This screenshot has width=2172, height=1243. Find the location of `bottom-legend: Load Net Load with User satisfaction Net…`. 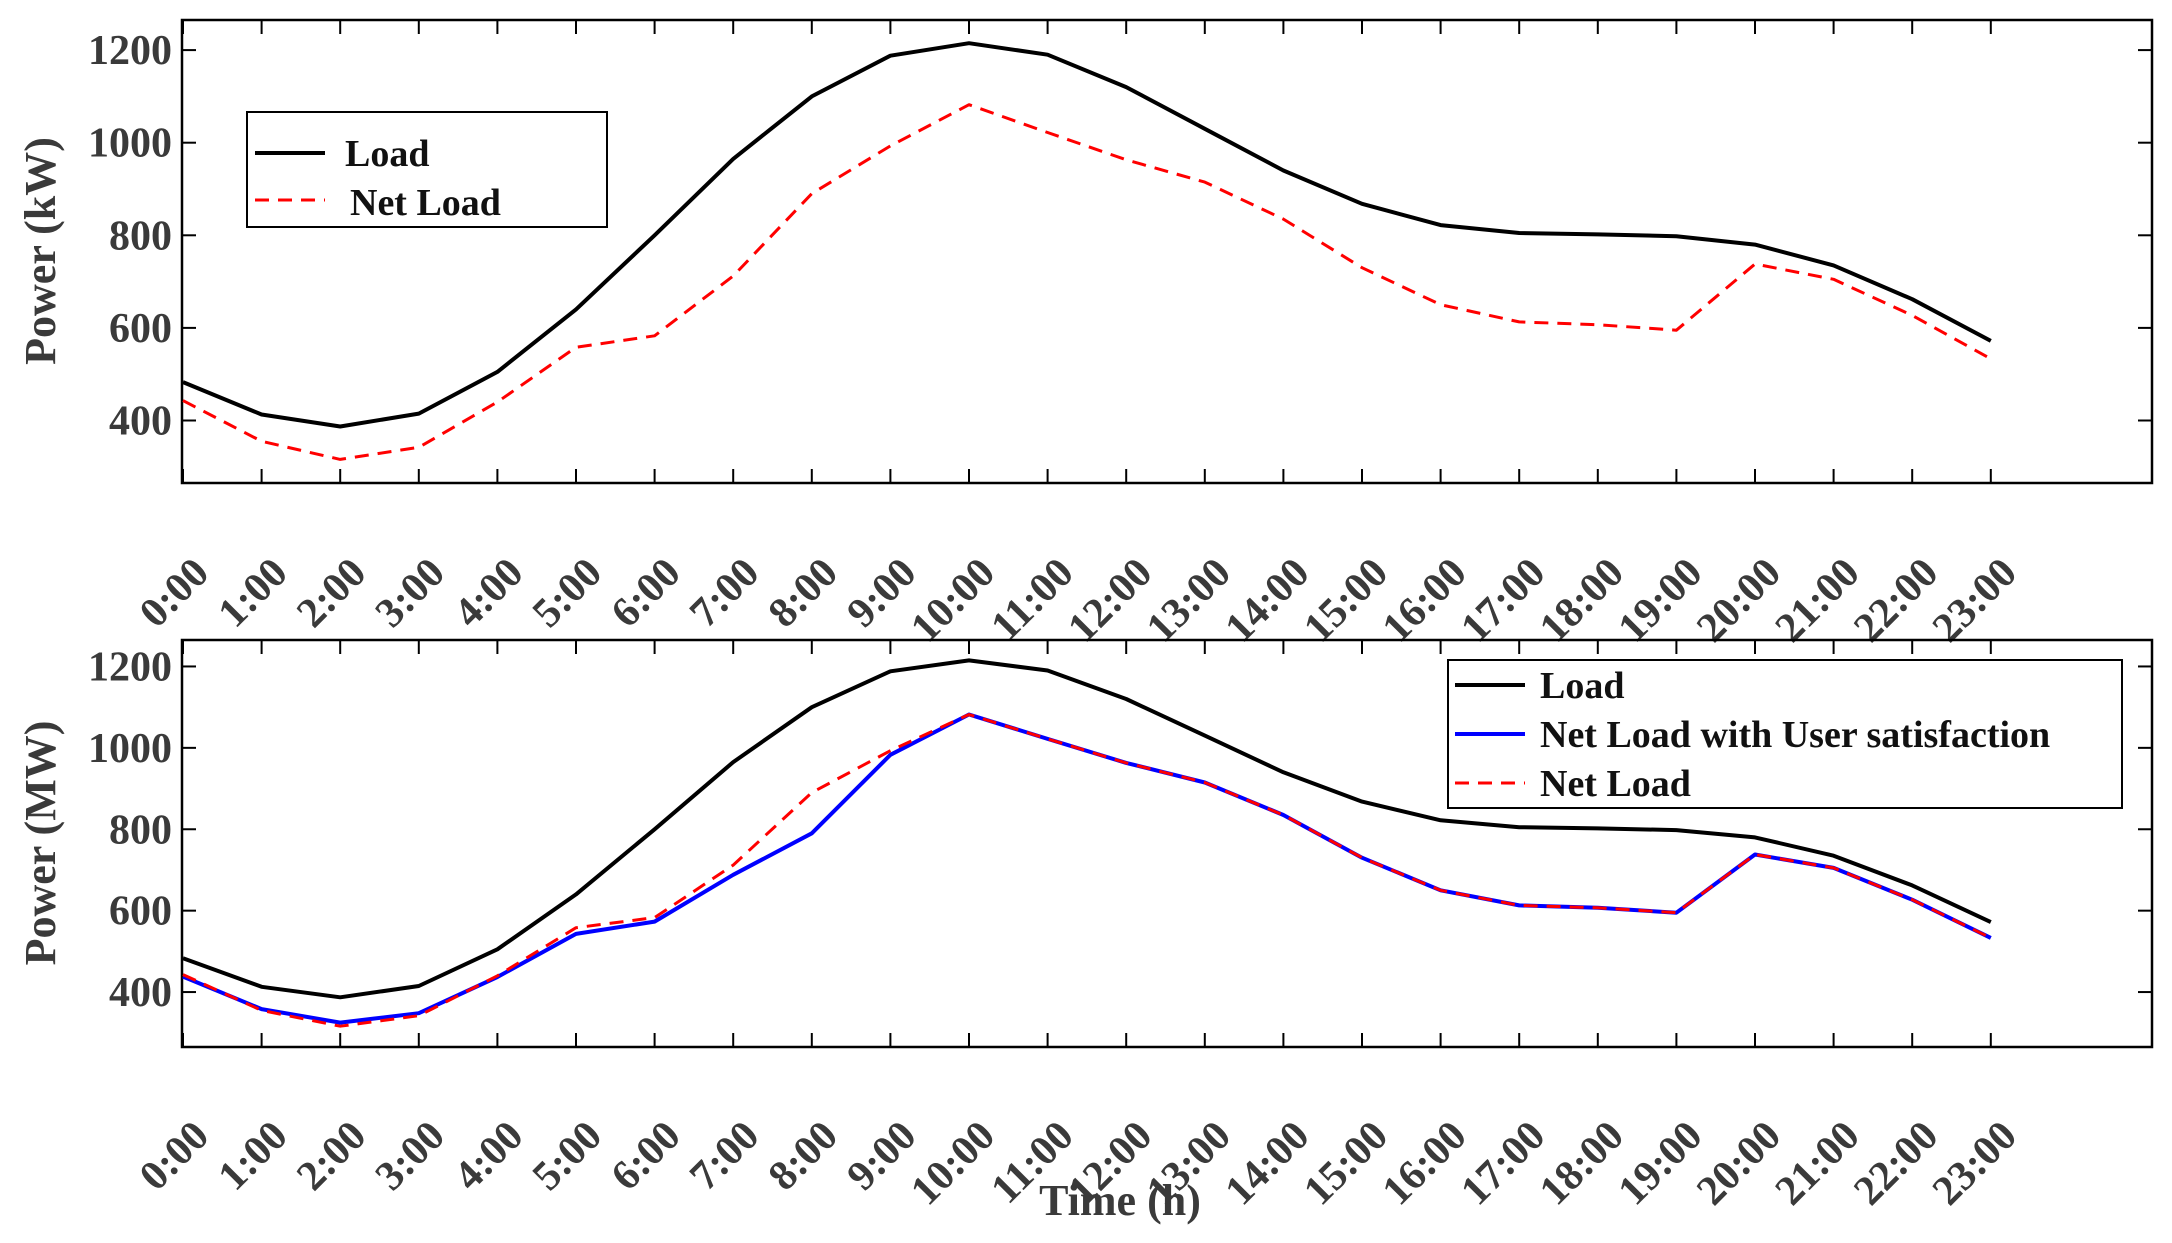

bottom-legend: Load Net Load with User satisfaction Net… is located at coordinates (1785, 734).